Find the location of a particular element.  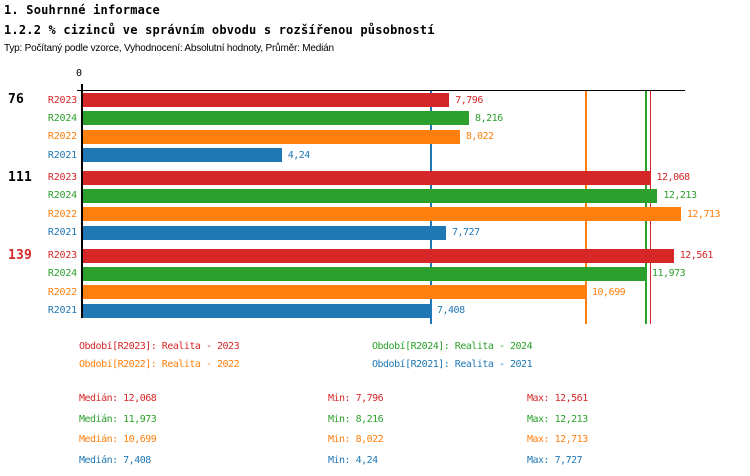

group-label: 111 is located at coordinates (20, 177).